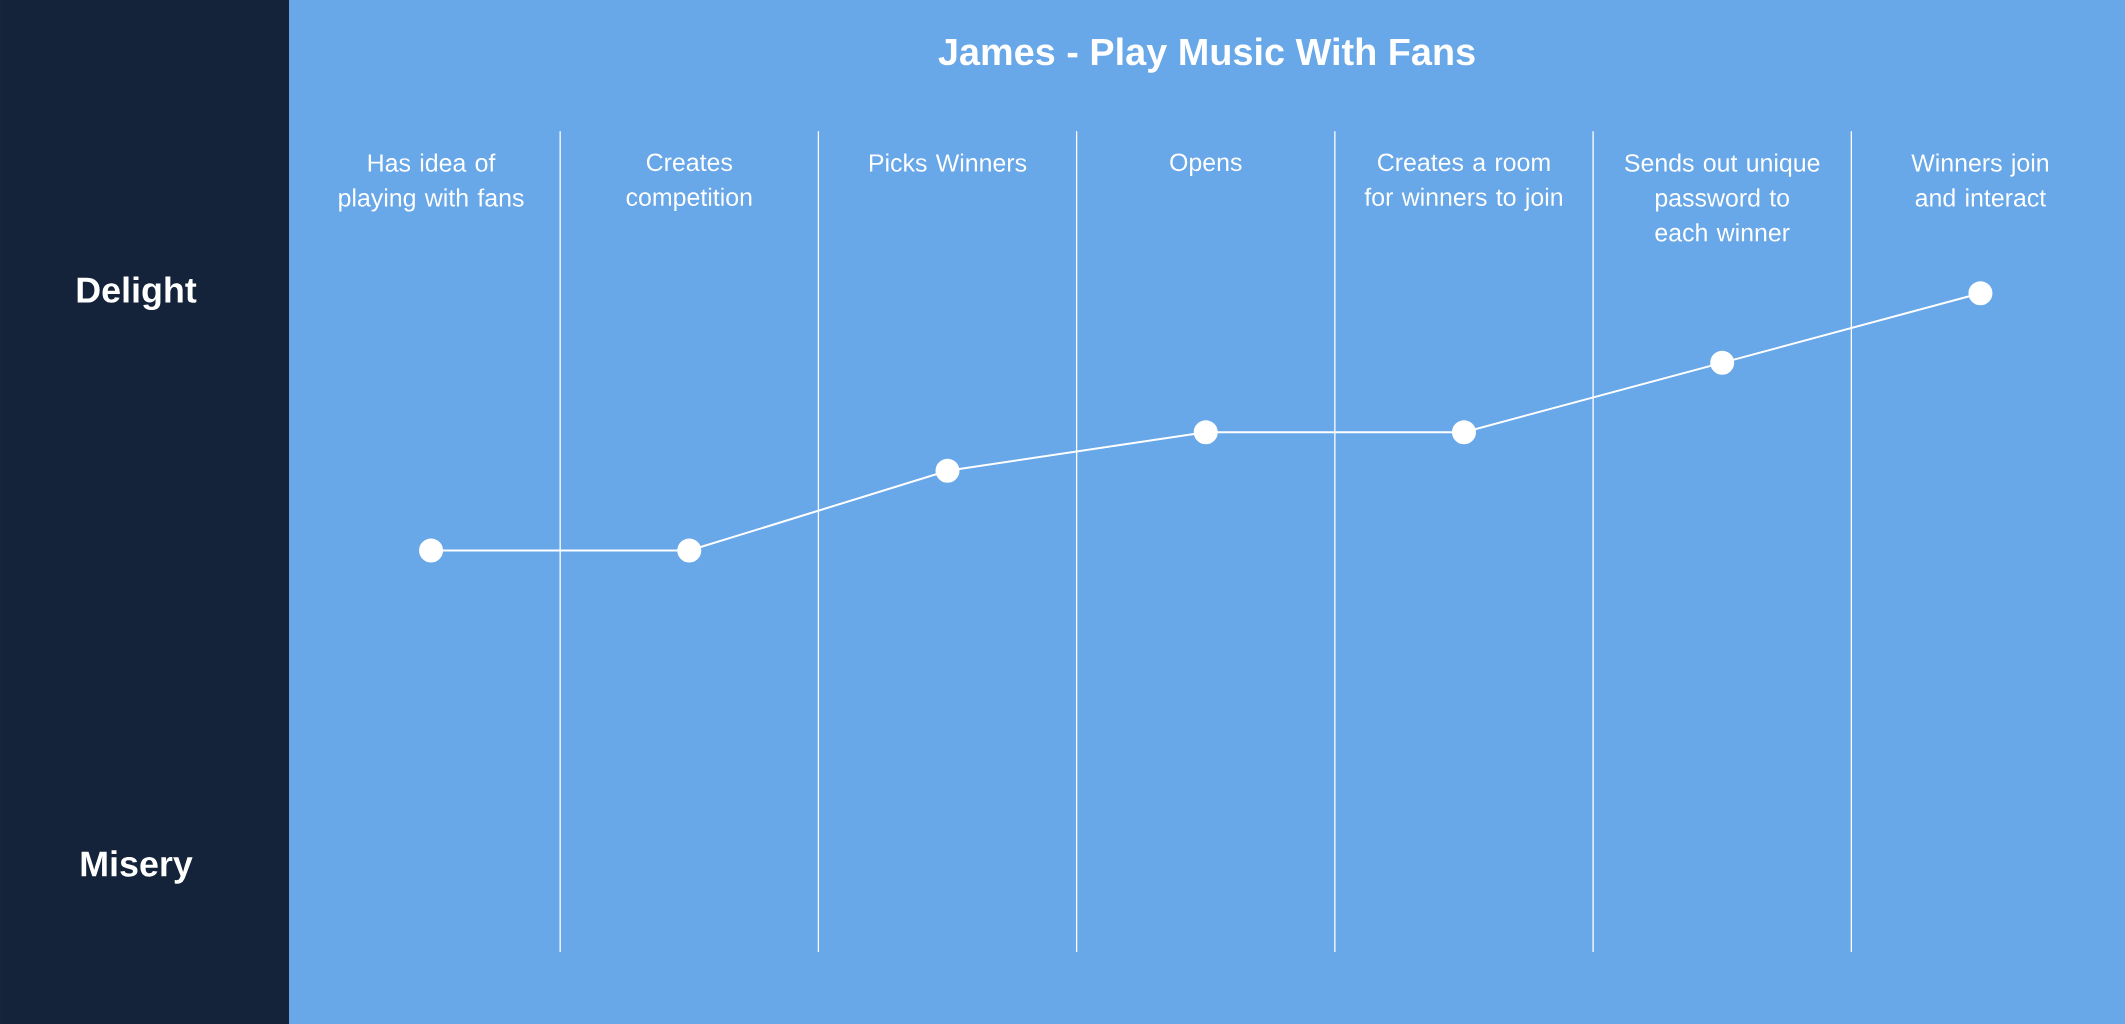  What do you see at coordinates (1463, 182) in the screenshot?
I see `x-tick-label: Creates a room for winners to join` at bounding box center [1463, 182].